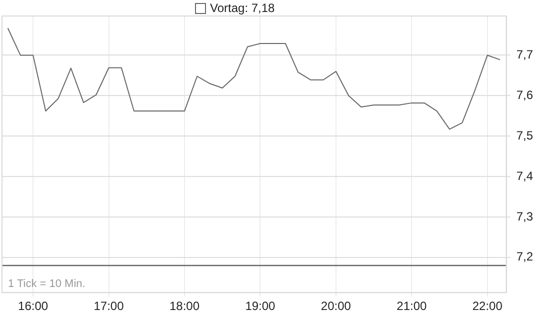 This screenshot has height=327, width=545. I want to click on y-tick-label: 7,2, so click(525, 257).